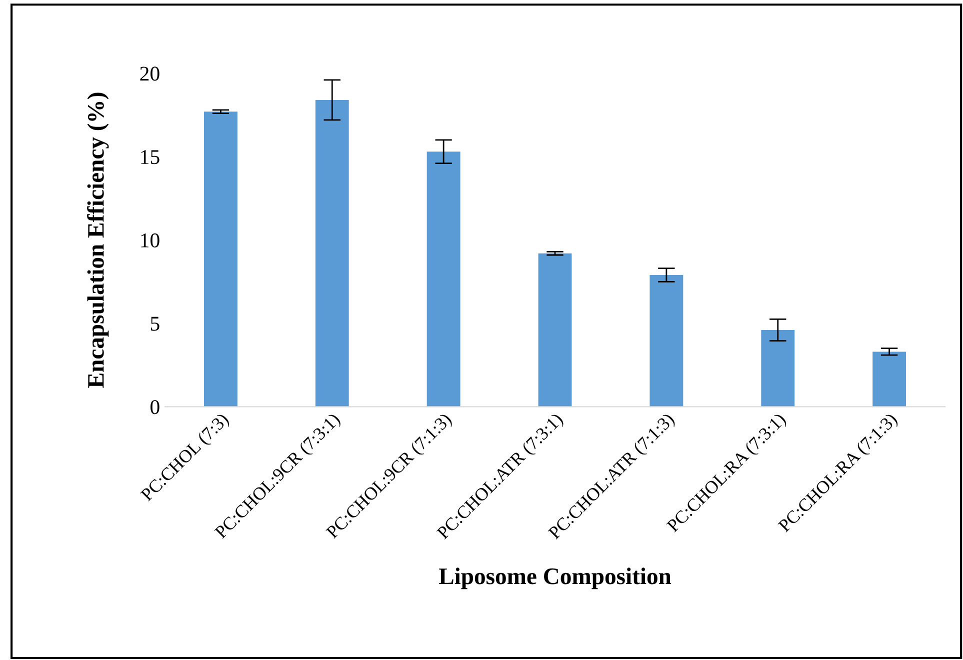 The image size is (963, 660). I want to click on y-tick-label: 0, so click(155, 407).